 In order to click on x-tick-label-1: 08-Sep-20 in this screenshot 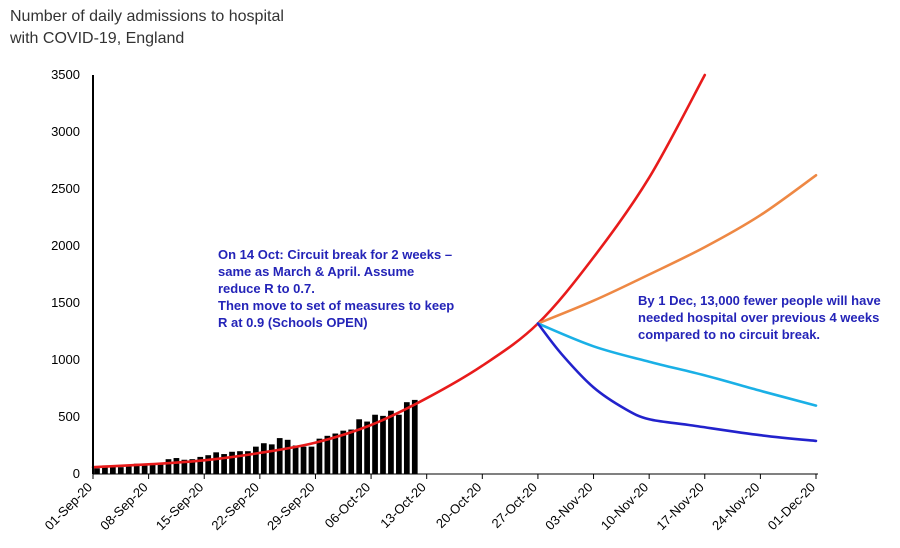, I will do `click(124, 507)`.